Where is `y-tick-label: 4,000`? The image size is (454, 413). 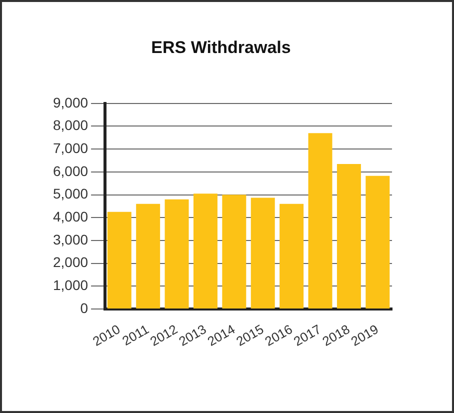
y-tick-label: 4,000 is located at coordinates (70, 216).